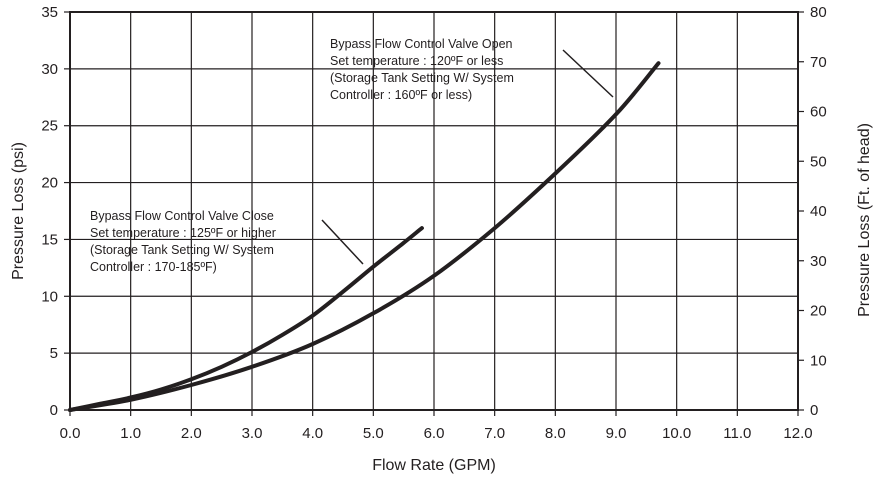  I want to click on x-tick-label: 5.0, so click(373, 433).